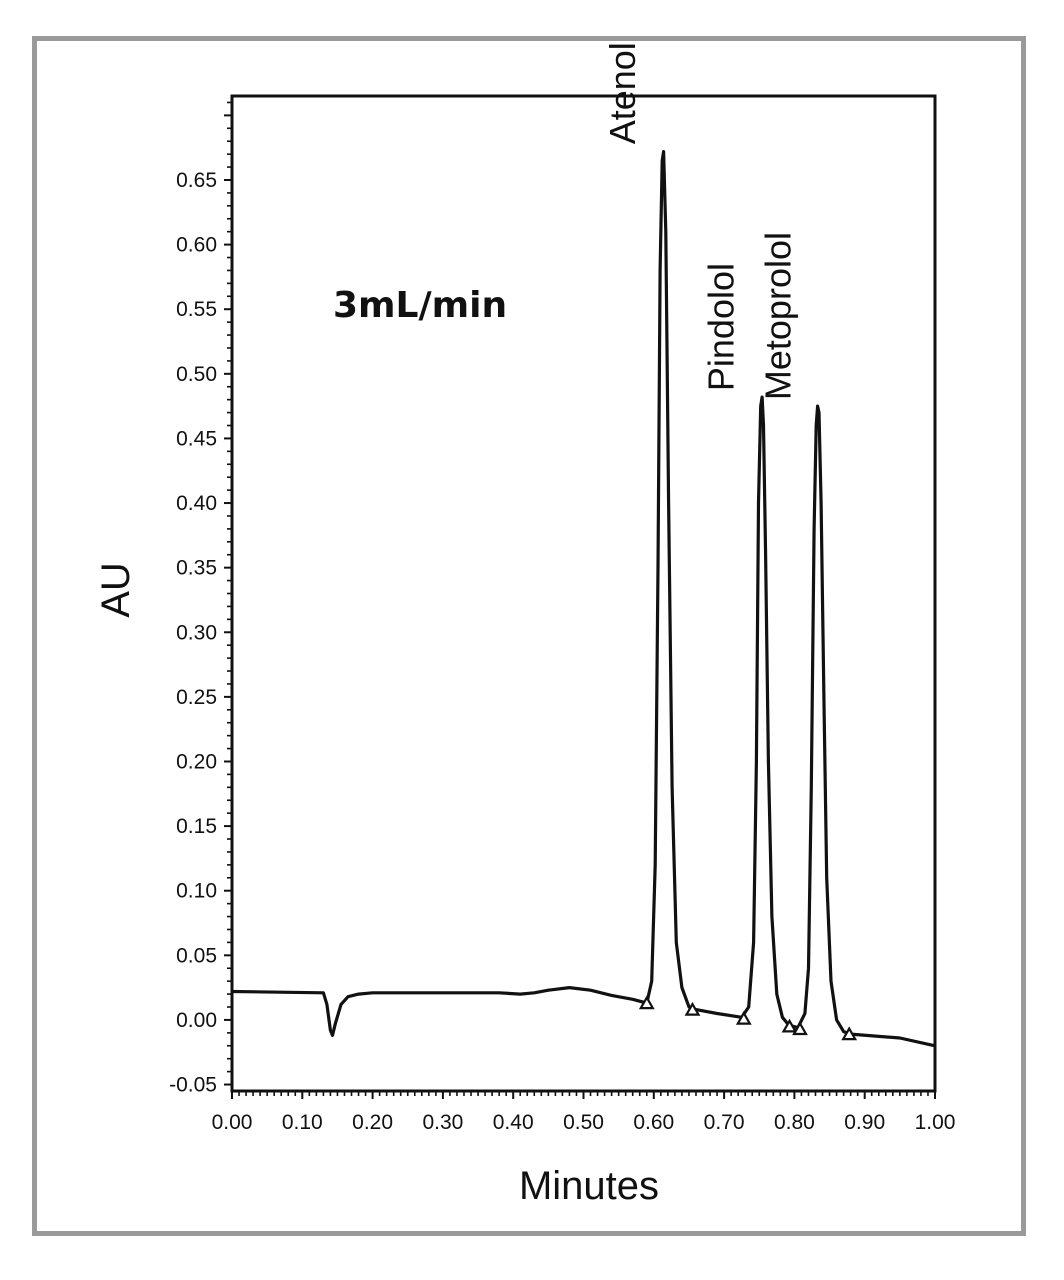 This screenshot has width=1064, height=1280. I want to click on y-tick-label: 0.50, so click(196, 374).